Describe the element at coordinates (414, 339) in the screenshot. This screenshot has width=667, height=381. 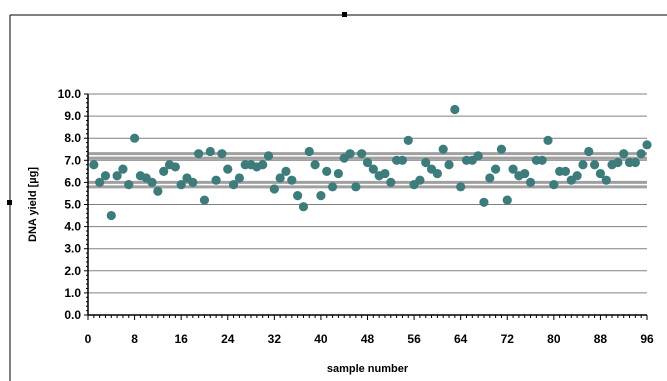
I see `x-tick-label-7: 56` at that location.